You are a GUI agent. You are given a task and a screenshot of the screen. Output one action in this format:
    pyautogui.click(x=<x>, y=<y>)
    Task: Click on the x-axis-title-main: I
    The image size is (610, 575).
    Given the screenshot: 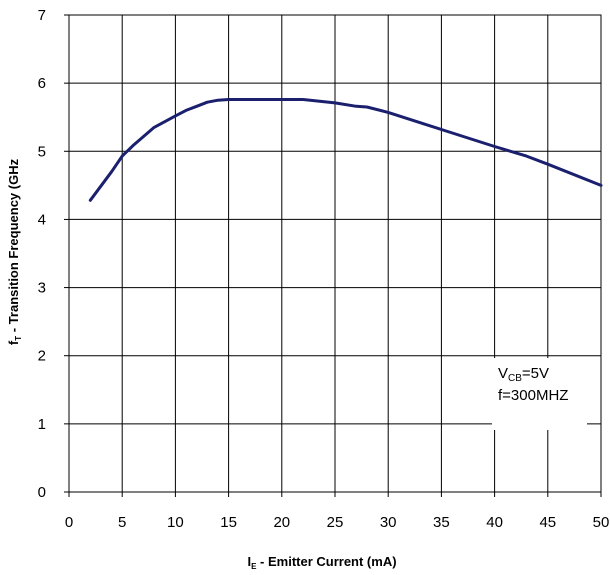 What is the action you would take?
    pyautogui.click(x=249, y=561)
    